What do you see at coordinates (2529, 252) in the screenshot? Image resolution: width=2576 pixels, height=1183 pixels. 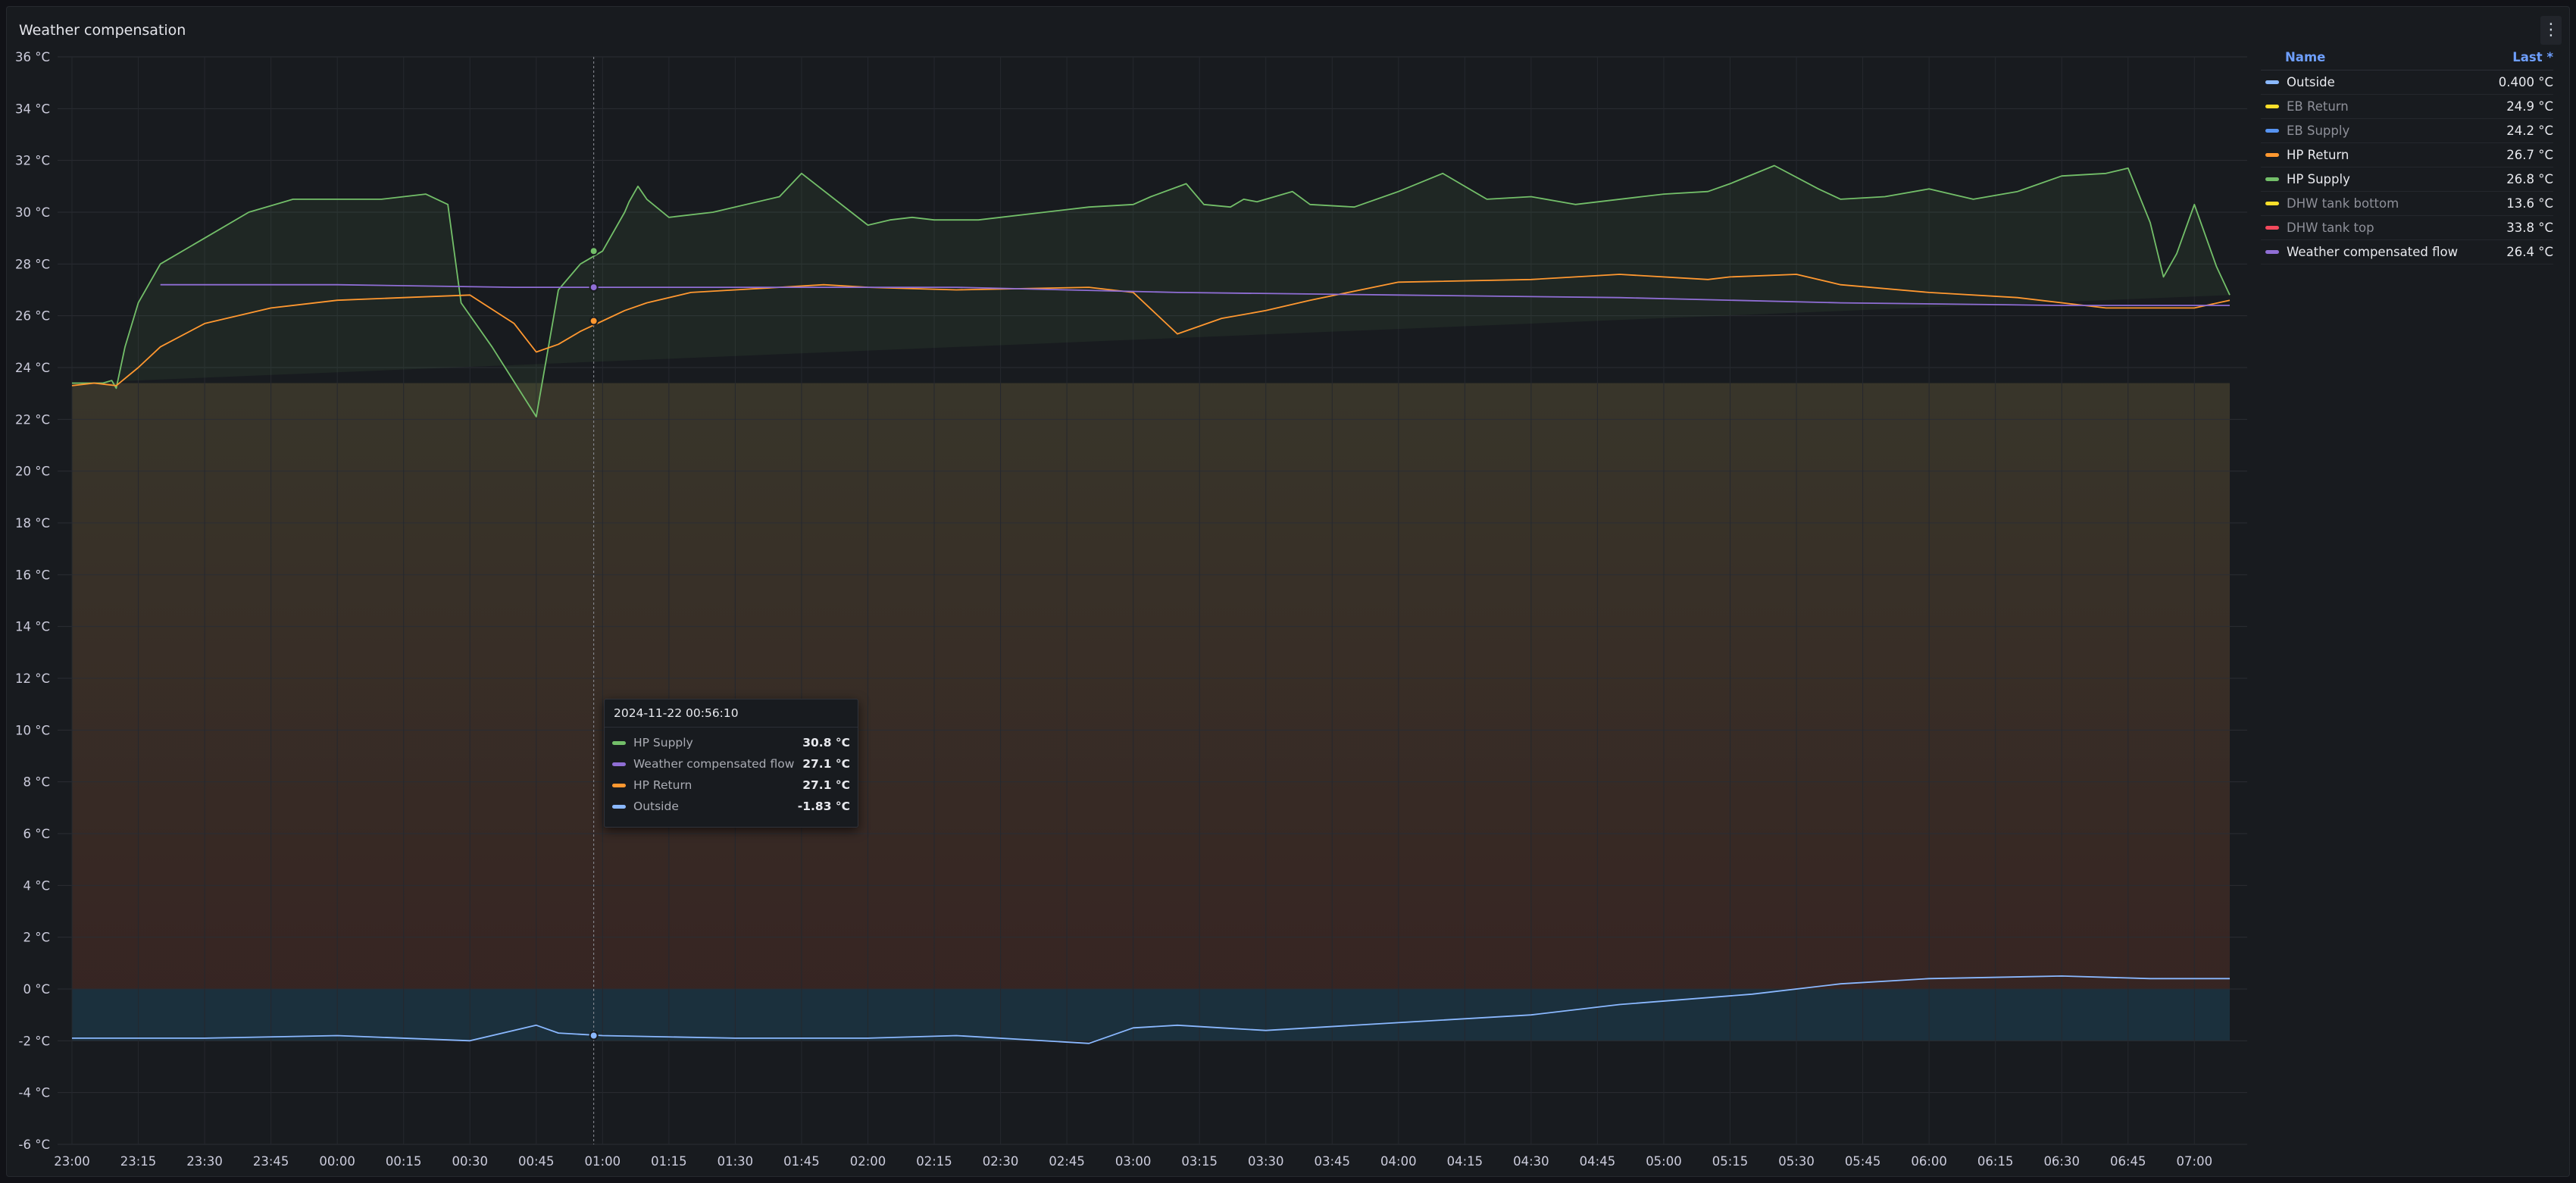 I see `legend-item-value: 26.4 °C` at bounding box center [2529, 252].